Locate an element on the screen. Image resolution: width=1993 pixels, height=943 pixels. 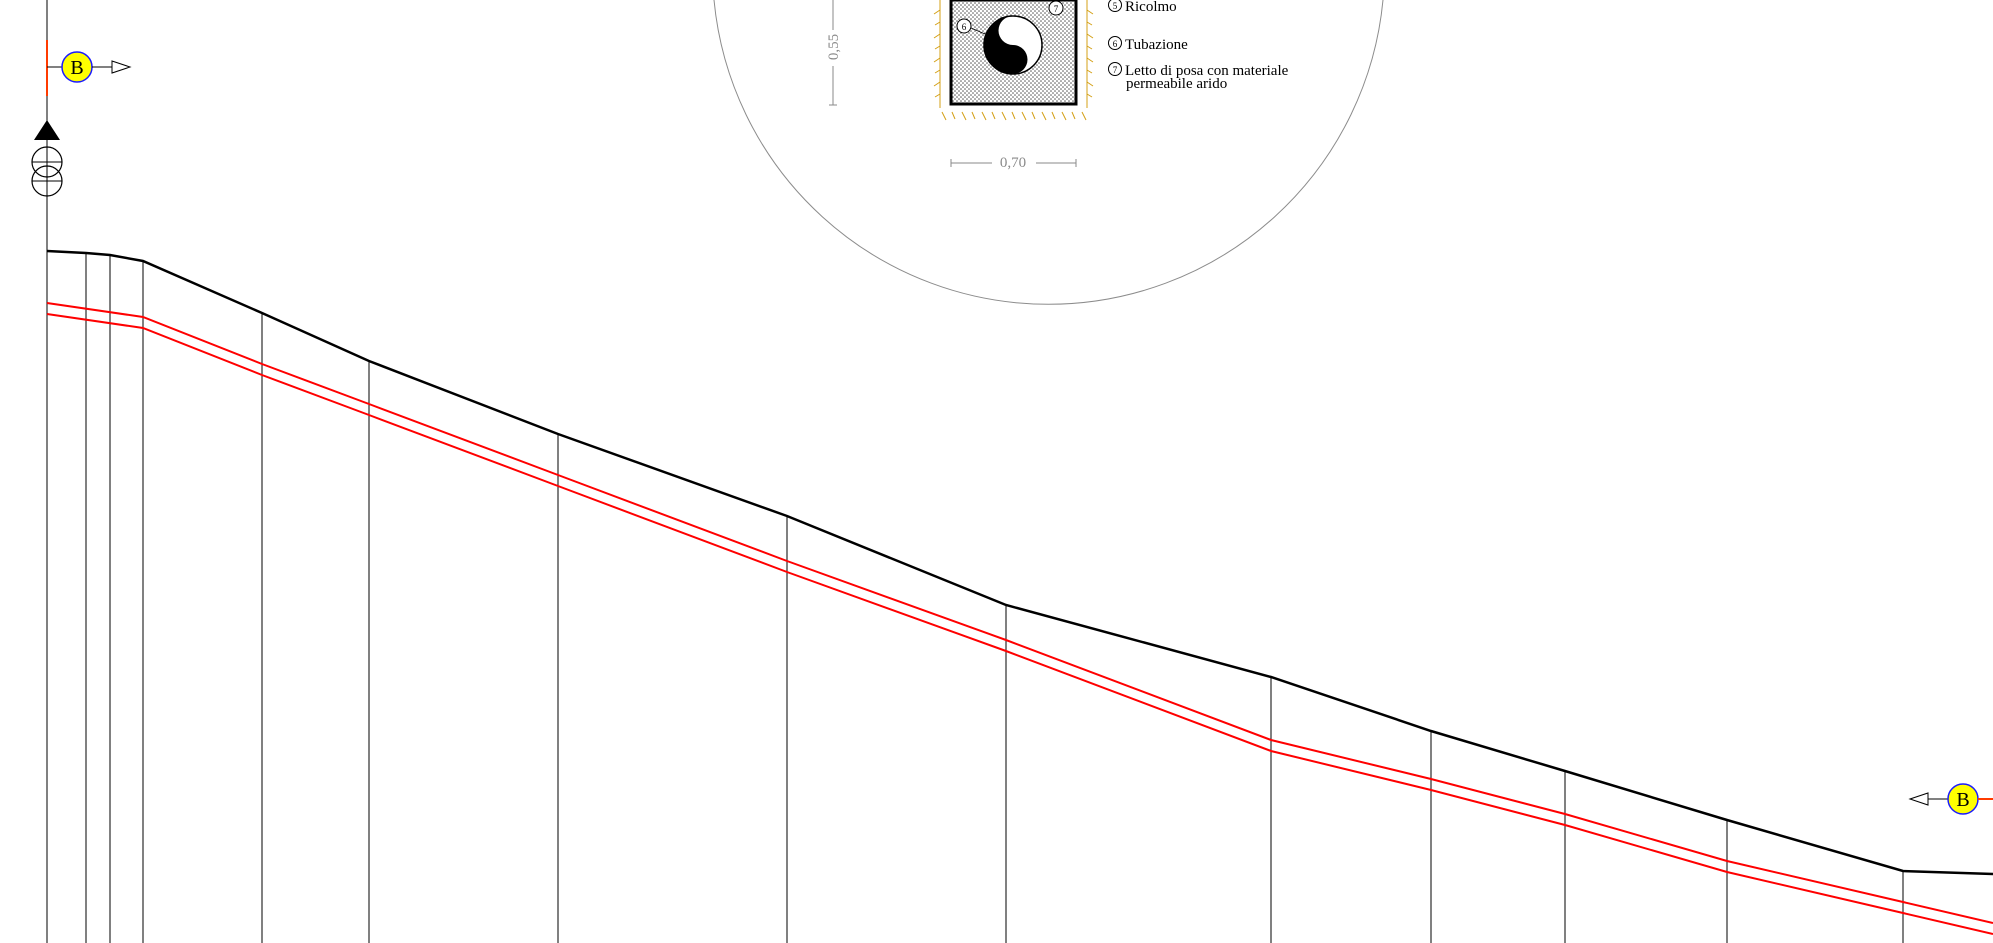
legend-7-number: 7 is located at coordinates (1115, 70).